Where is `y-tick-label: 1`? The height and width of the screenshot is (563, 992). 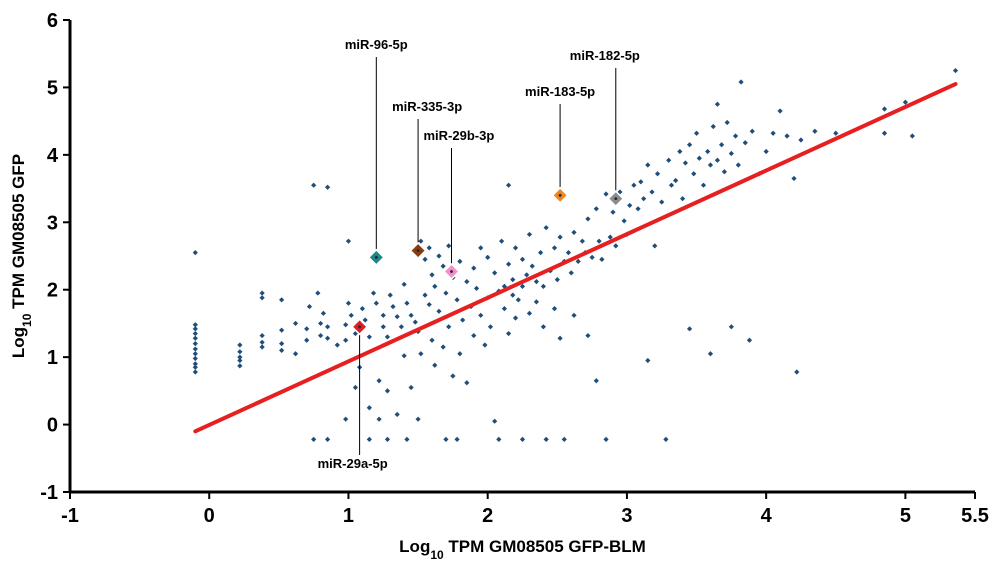
y-tick-label: 1 is located at coordinates (52, 358).